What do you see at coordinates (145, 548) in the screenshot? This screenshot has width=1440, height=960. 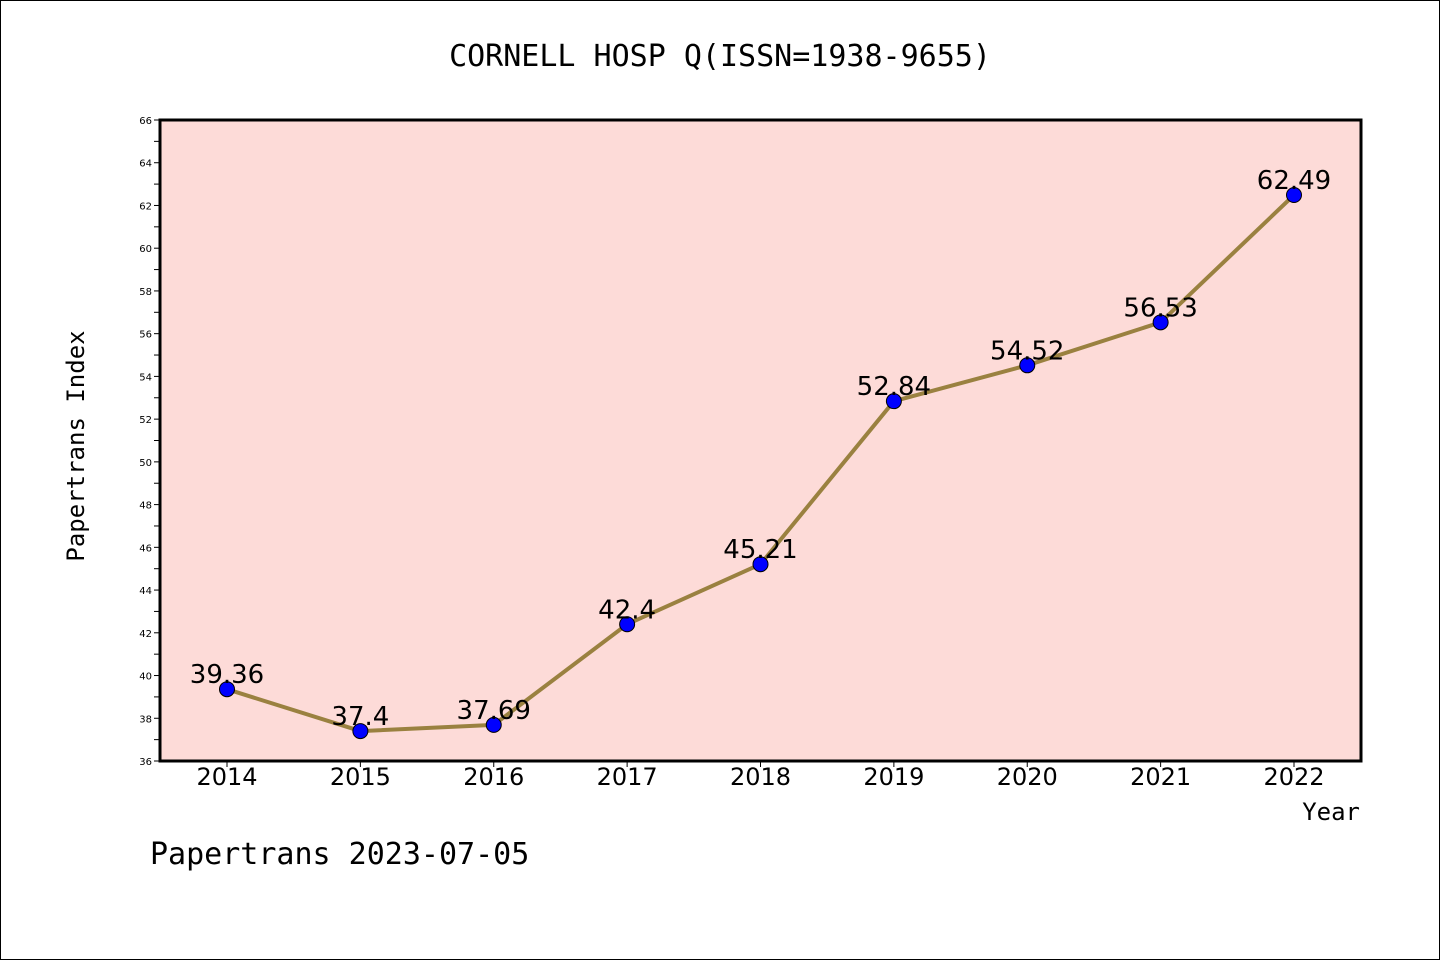 I see `y-tick-label: 46` at bounding box center [145, 548].